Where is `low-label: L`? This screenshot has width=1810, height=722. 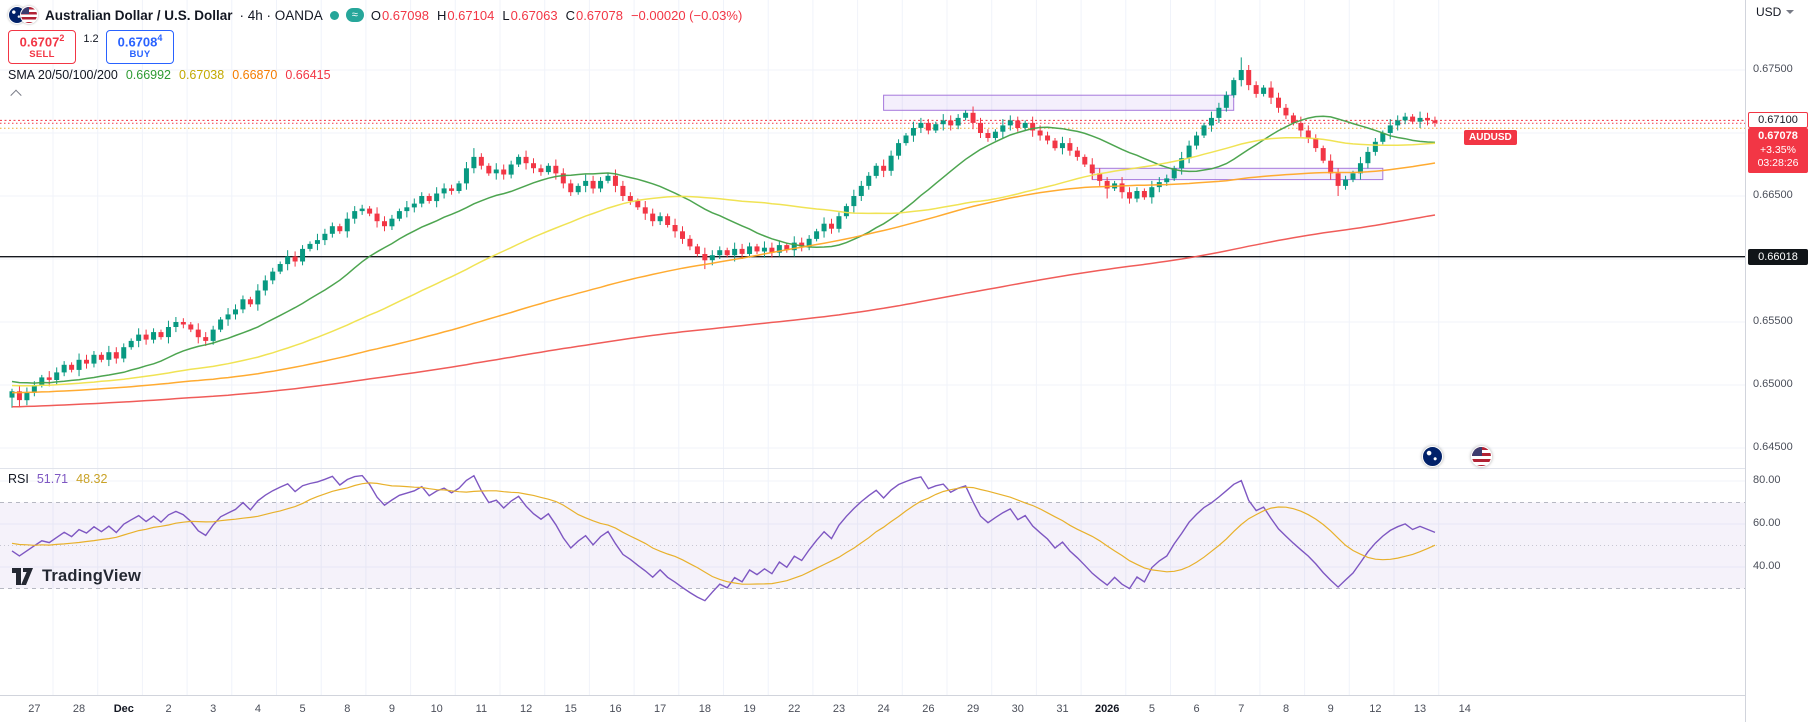
low-label: L is located at coordinates (506, 15).